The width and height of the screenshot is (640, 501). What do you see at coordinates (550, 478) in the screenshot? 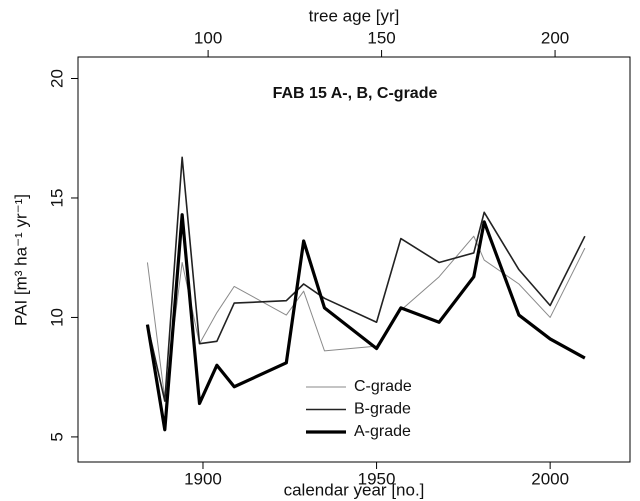
I see `x-tick-label: 2000` at bounding box center [550, 478].